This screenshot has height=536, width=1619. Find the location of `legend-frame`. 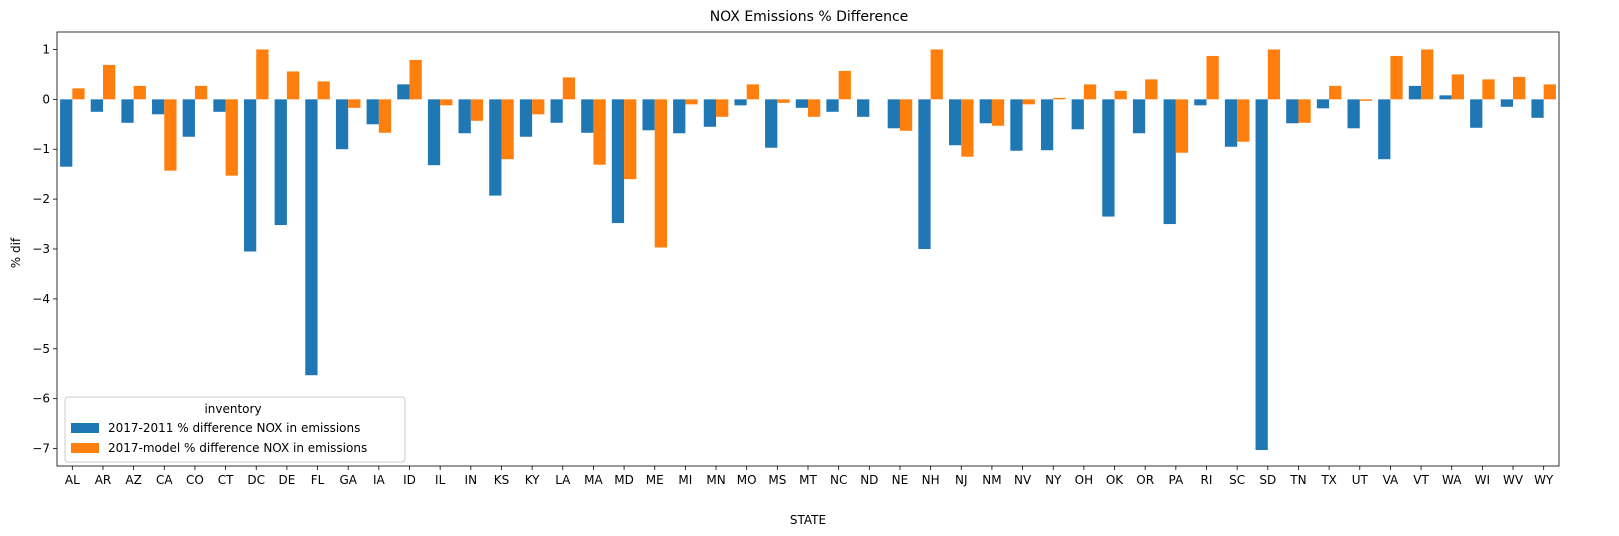

legend-frame is located at coordinates (235, 429).